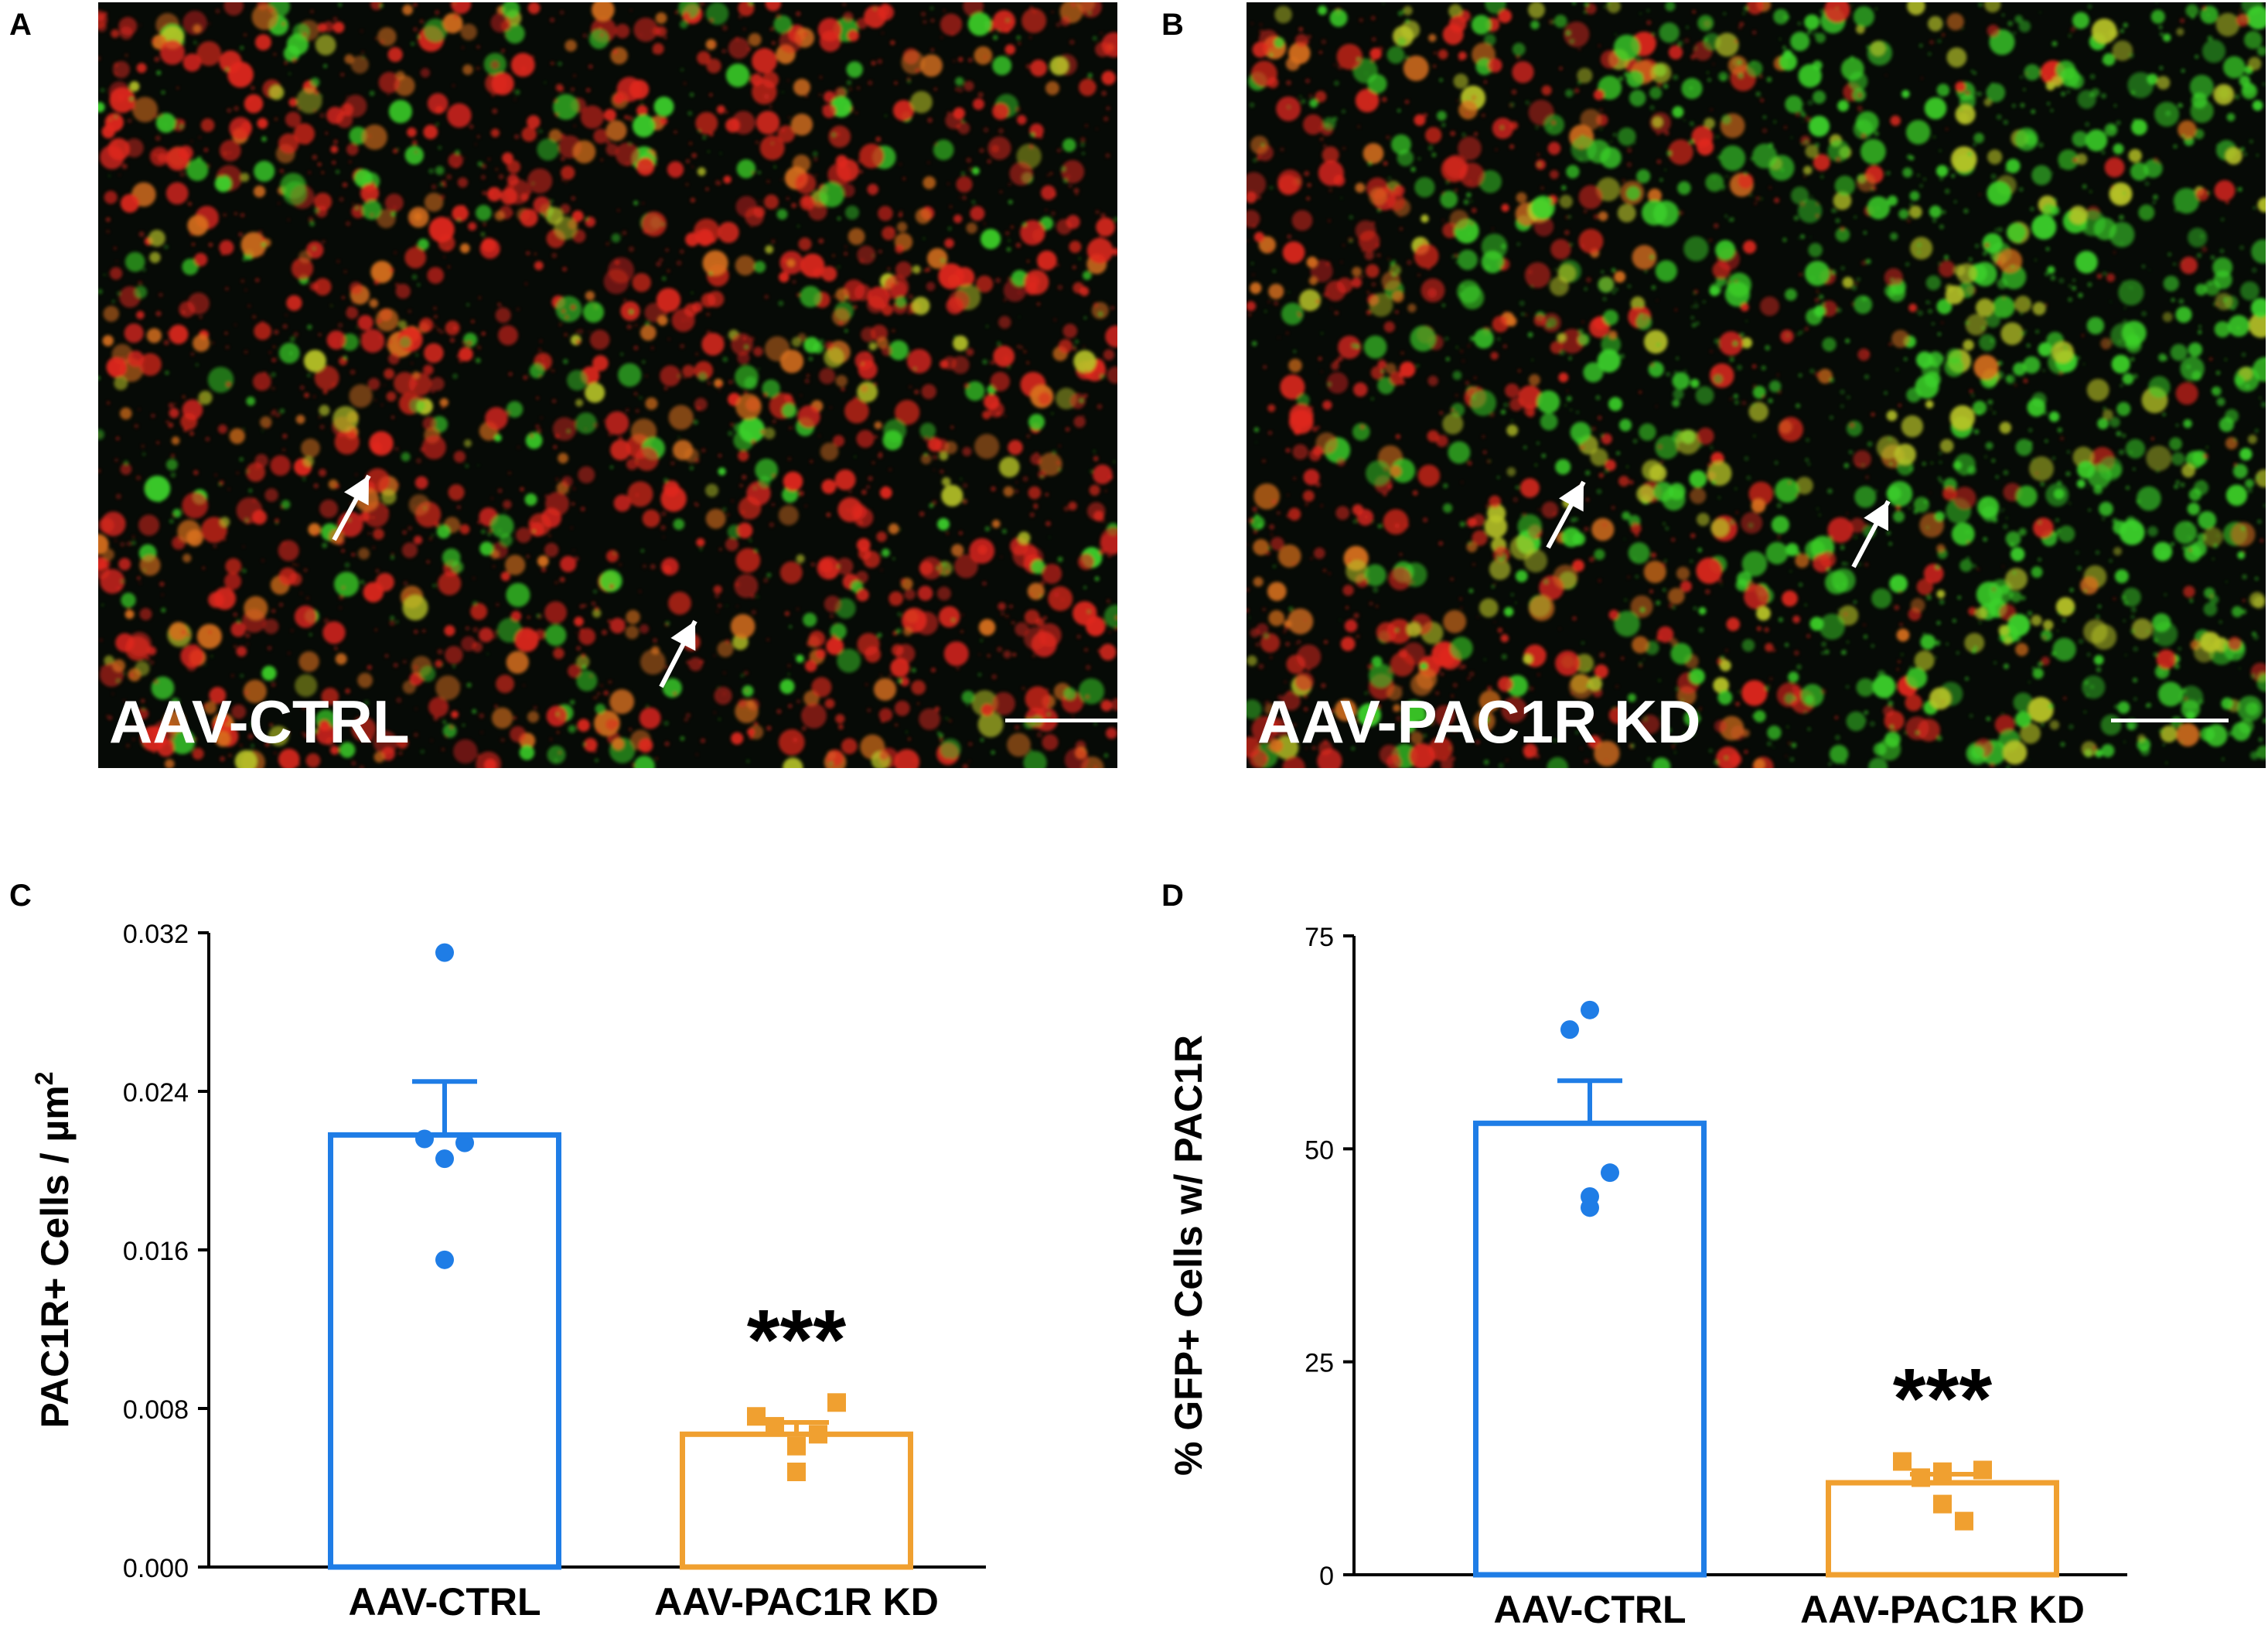 This screenshot has width=2268, height=1632. I want to click on y-axis-label: PAC1R+ Cells / µm2, so click(53, 1249).